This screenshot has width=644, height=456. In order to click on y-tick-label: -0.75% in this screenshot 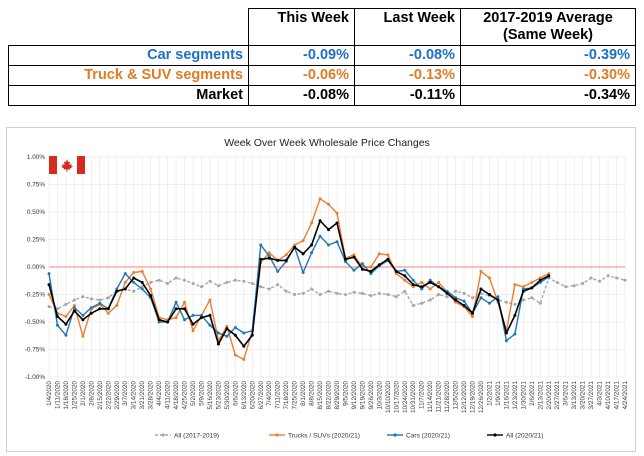, I will do `click(35, 350)`.